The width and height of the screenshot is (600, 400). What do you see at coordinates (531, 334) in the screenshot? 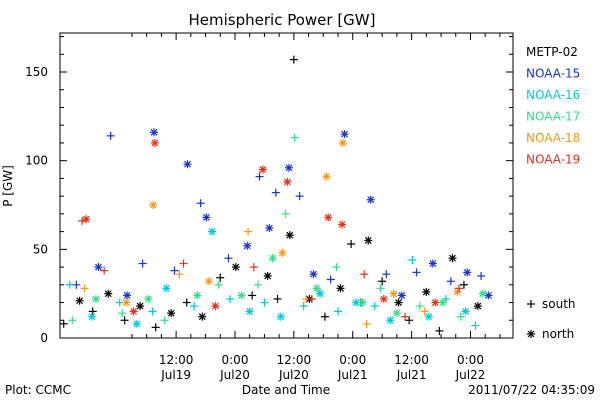
I see `marker-legend-symbol` at bounding box center [531, 334].